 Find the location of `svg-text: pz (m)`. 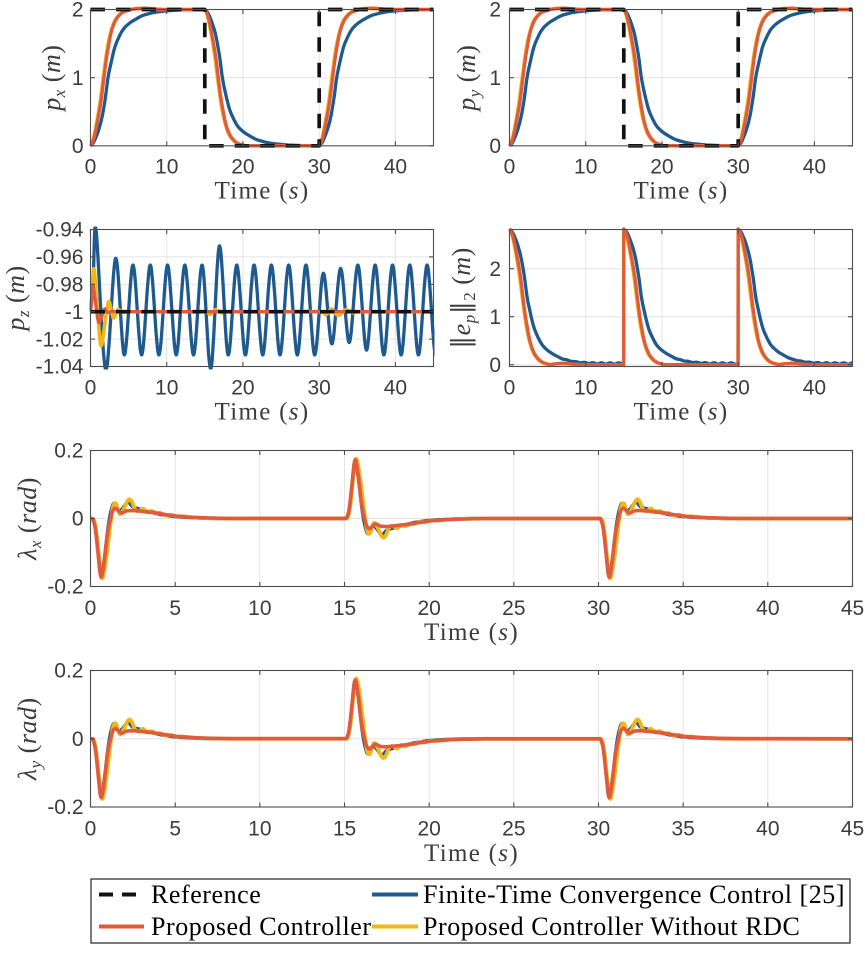

svg-text: pz (m) is located at coordinates (17, 298).